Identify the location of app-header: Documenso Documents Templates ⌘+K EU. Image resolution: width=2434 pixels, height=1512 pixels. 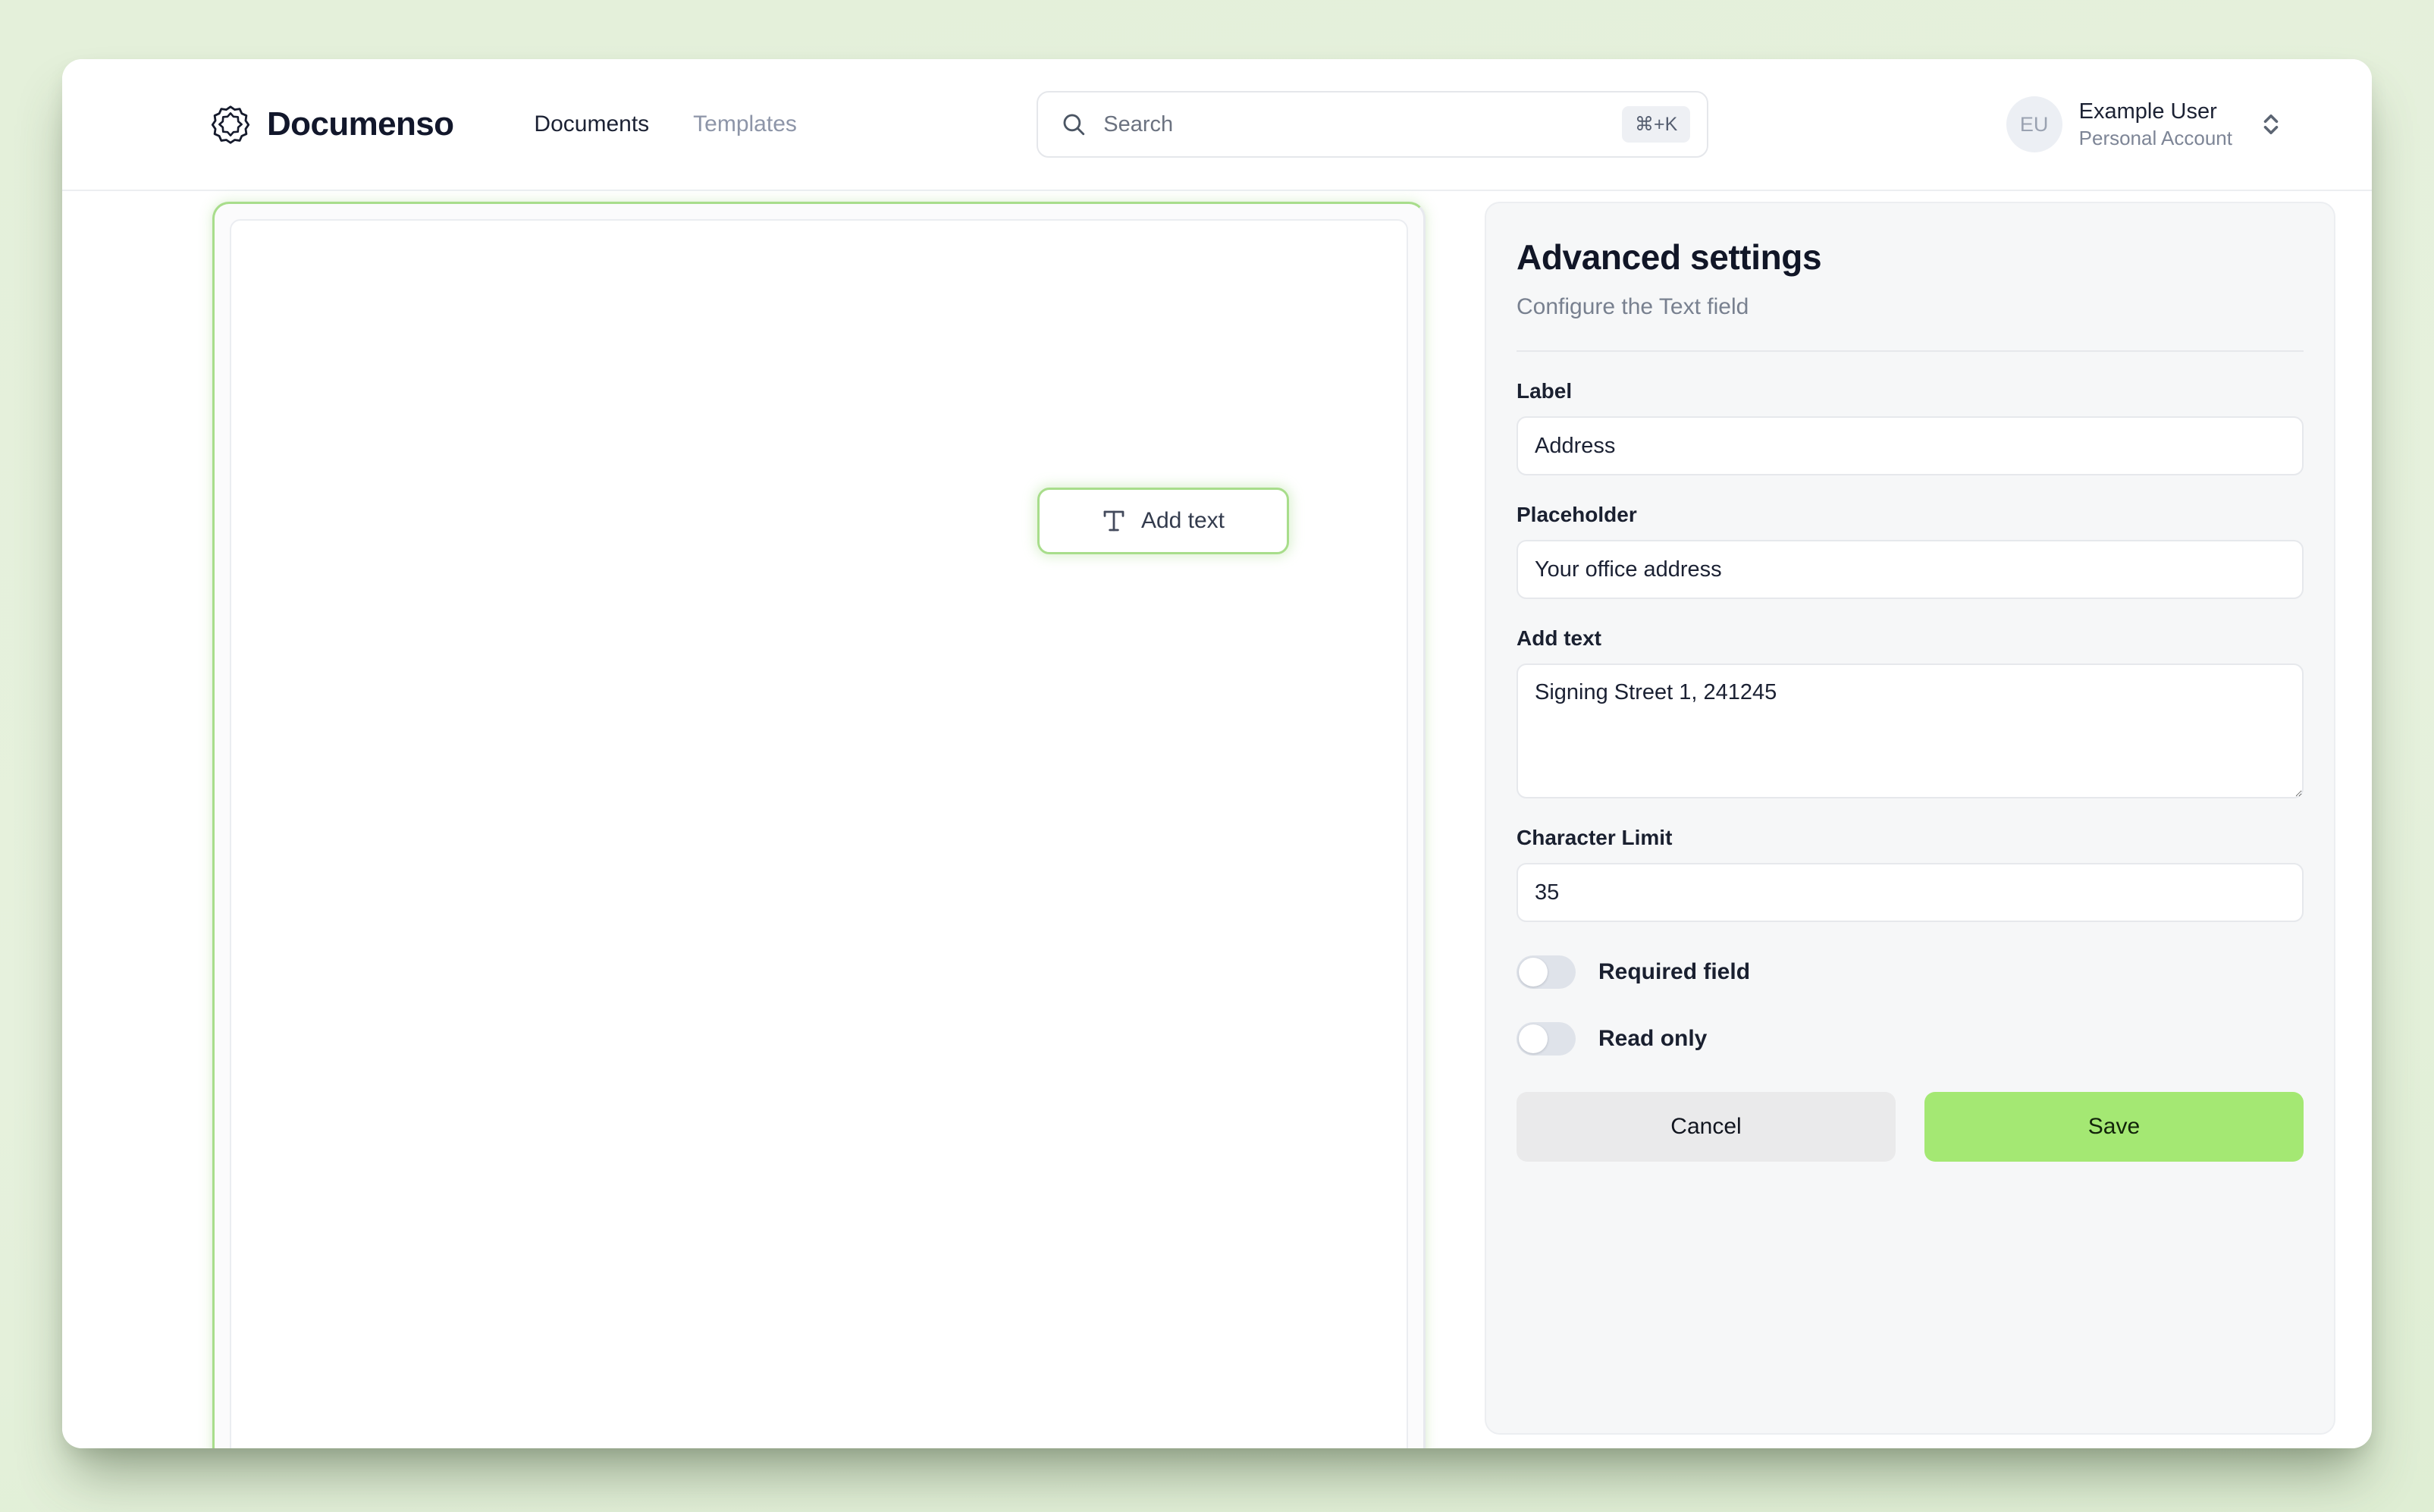
(1217, 125).